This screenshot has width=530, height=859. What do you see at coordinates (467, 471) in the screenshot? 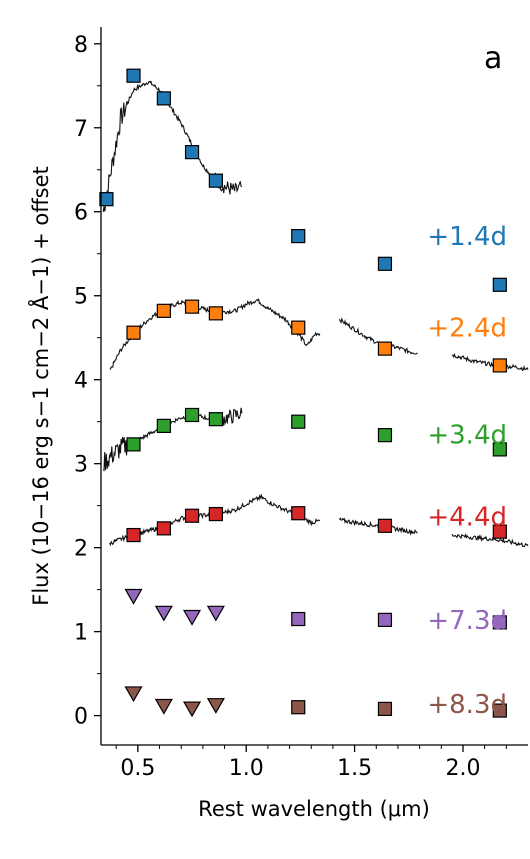
I see `labels-layer: +1.4d +2.4d +3.4d +4.4d +7.3d +8.3d` at bounding box center [467, 471].